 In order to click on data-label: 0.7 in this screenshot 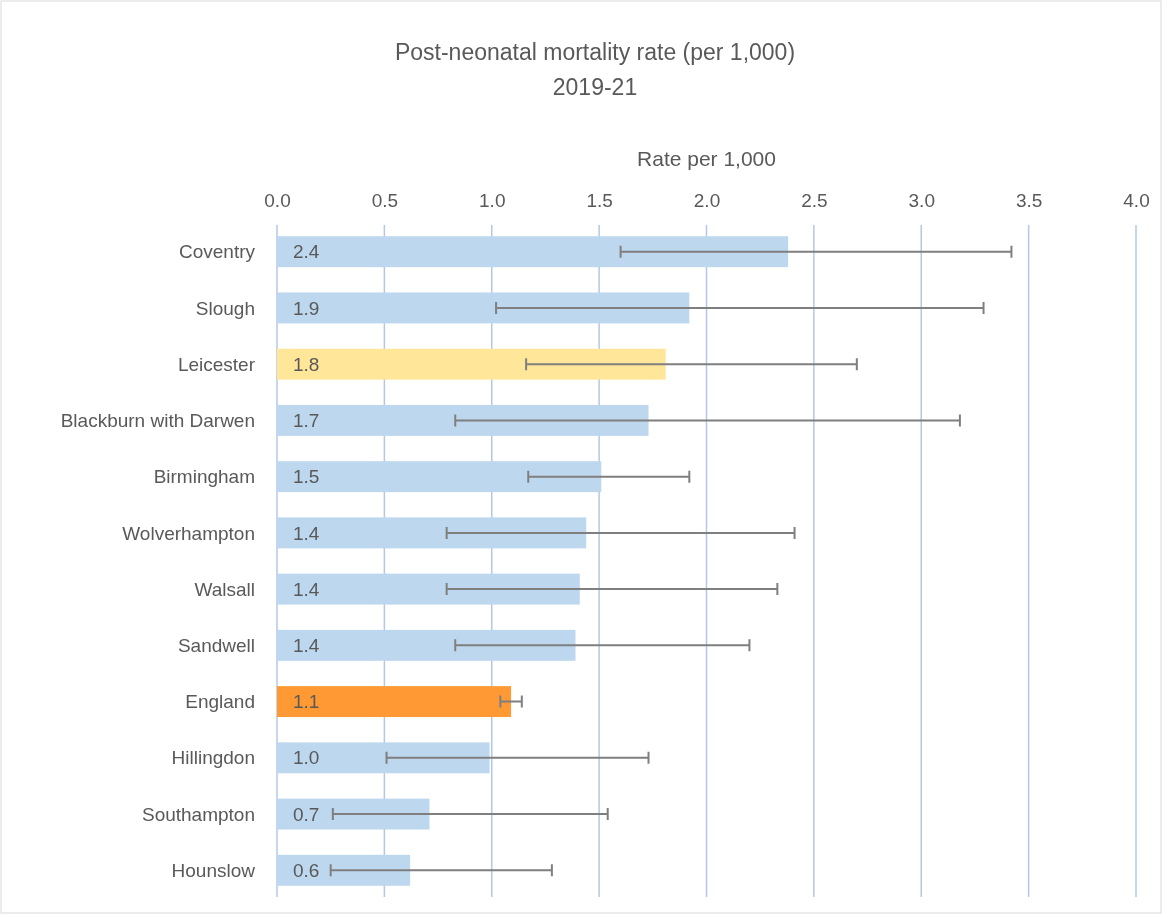, I will do `click(306, 814)`.